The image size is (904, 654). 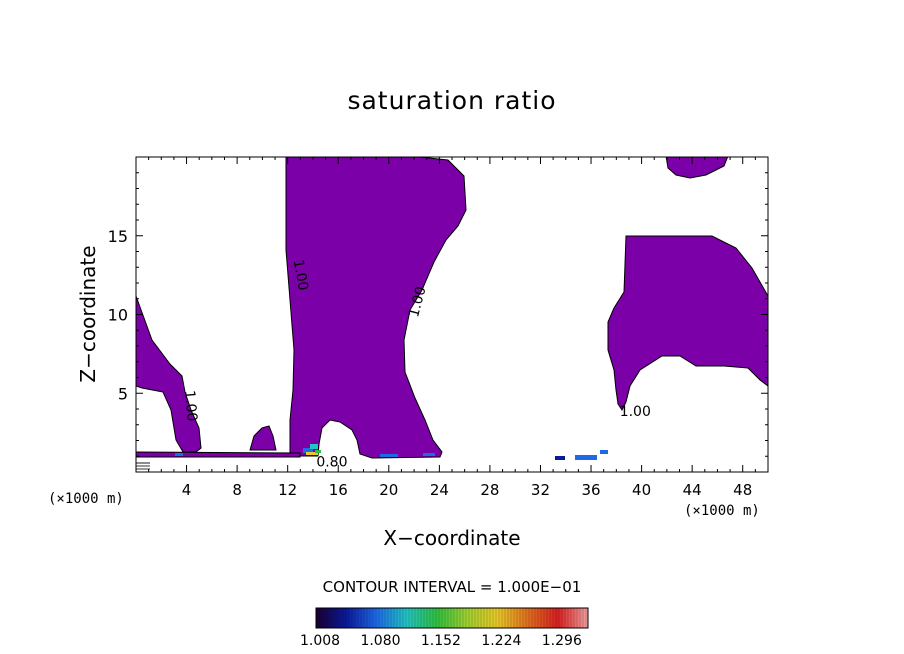 What do you see at coordinates (641, 490) in the screenshot?
I see `x-tick-label: 40` at bounding box center [641, 490].